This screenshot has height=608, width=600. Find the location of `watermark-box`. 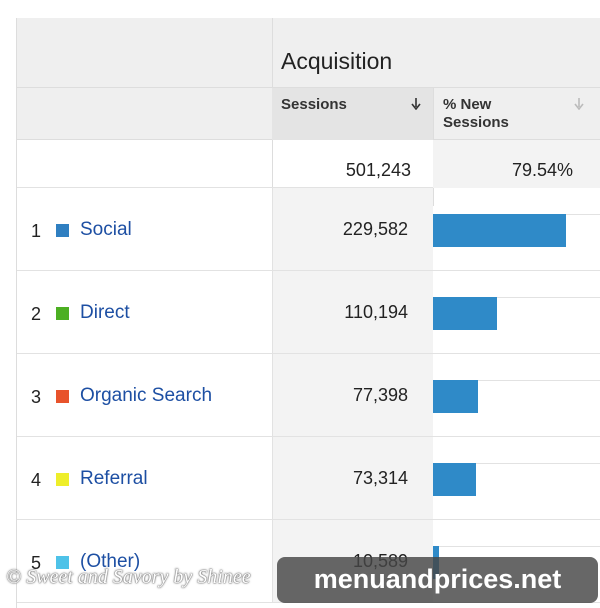

watermark-box is located at coordinates (437, 580).